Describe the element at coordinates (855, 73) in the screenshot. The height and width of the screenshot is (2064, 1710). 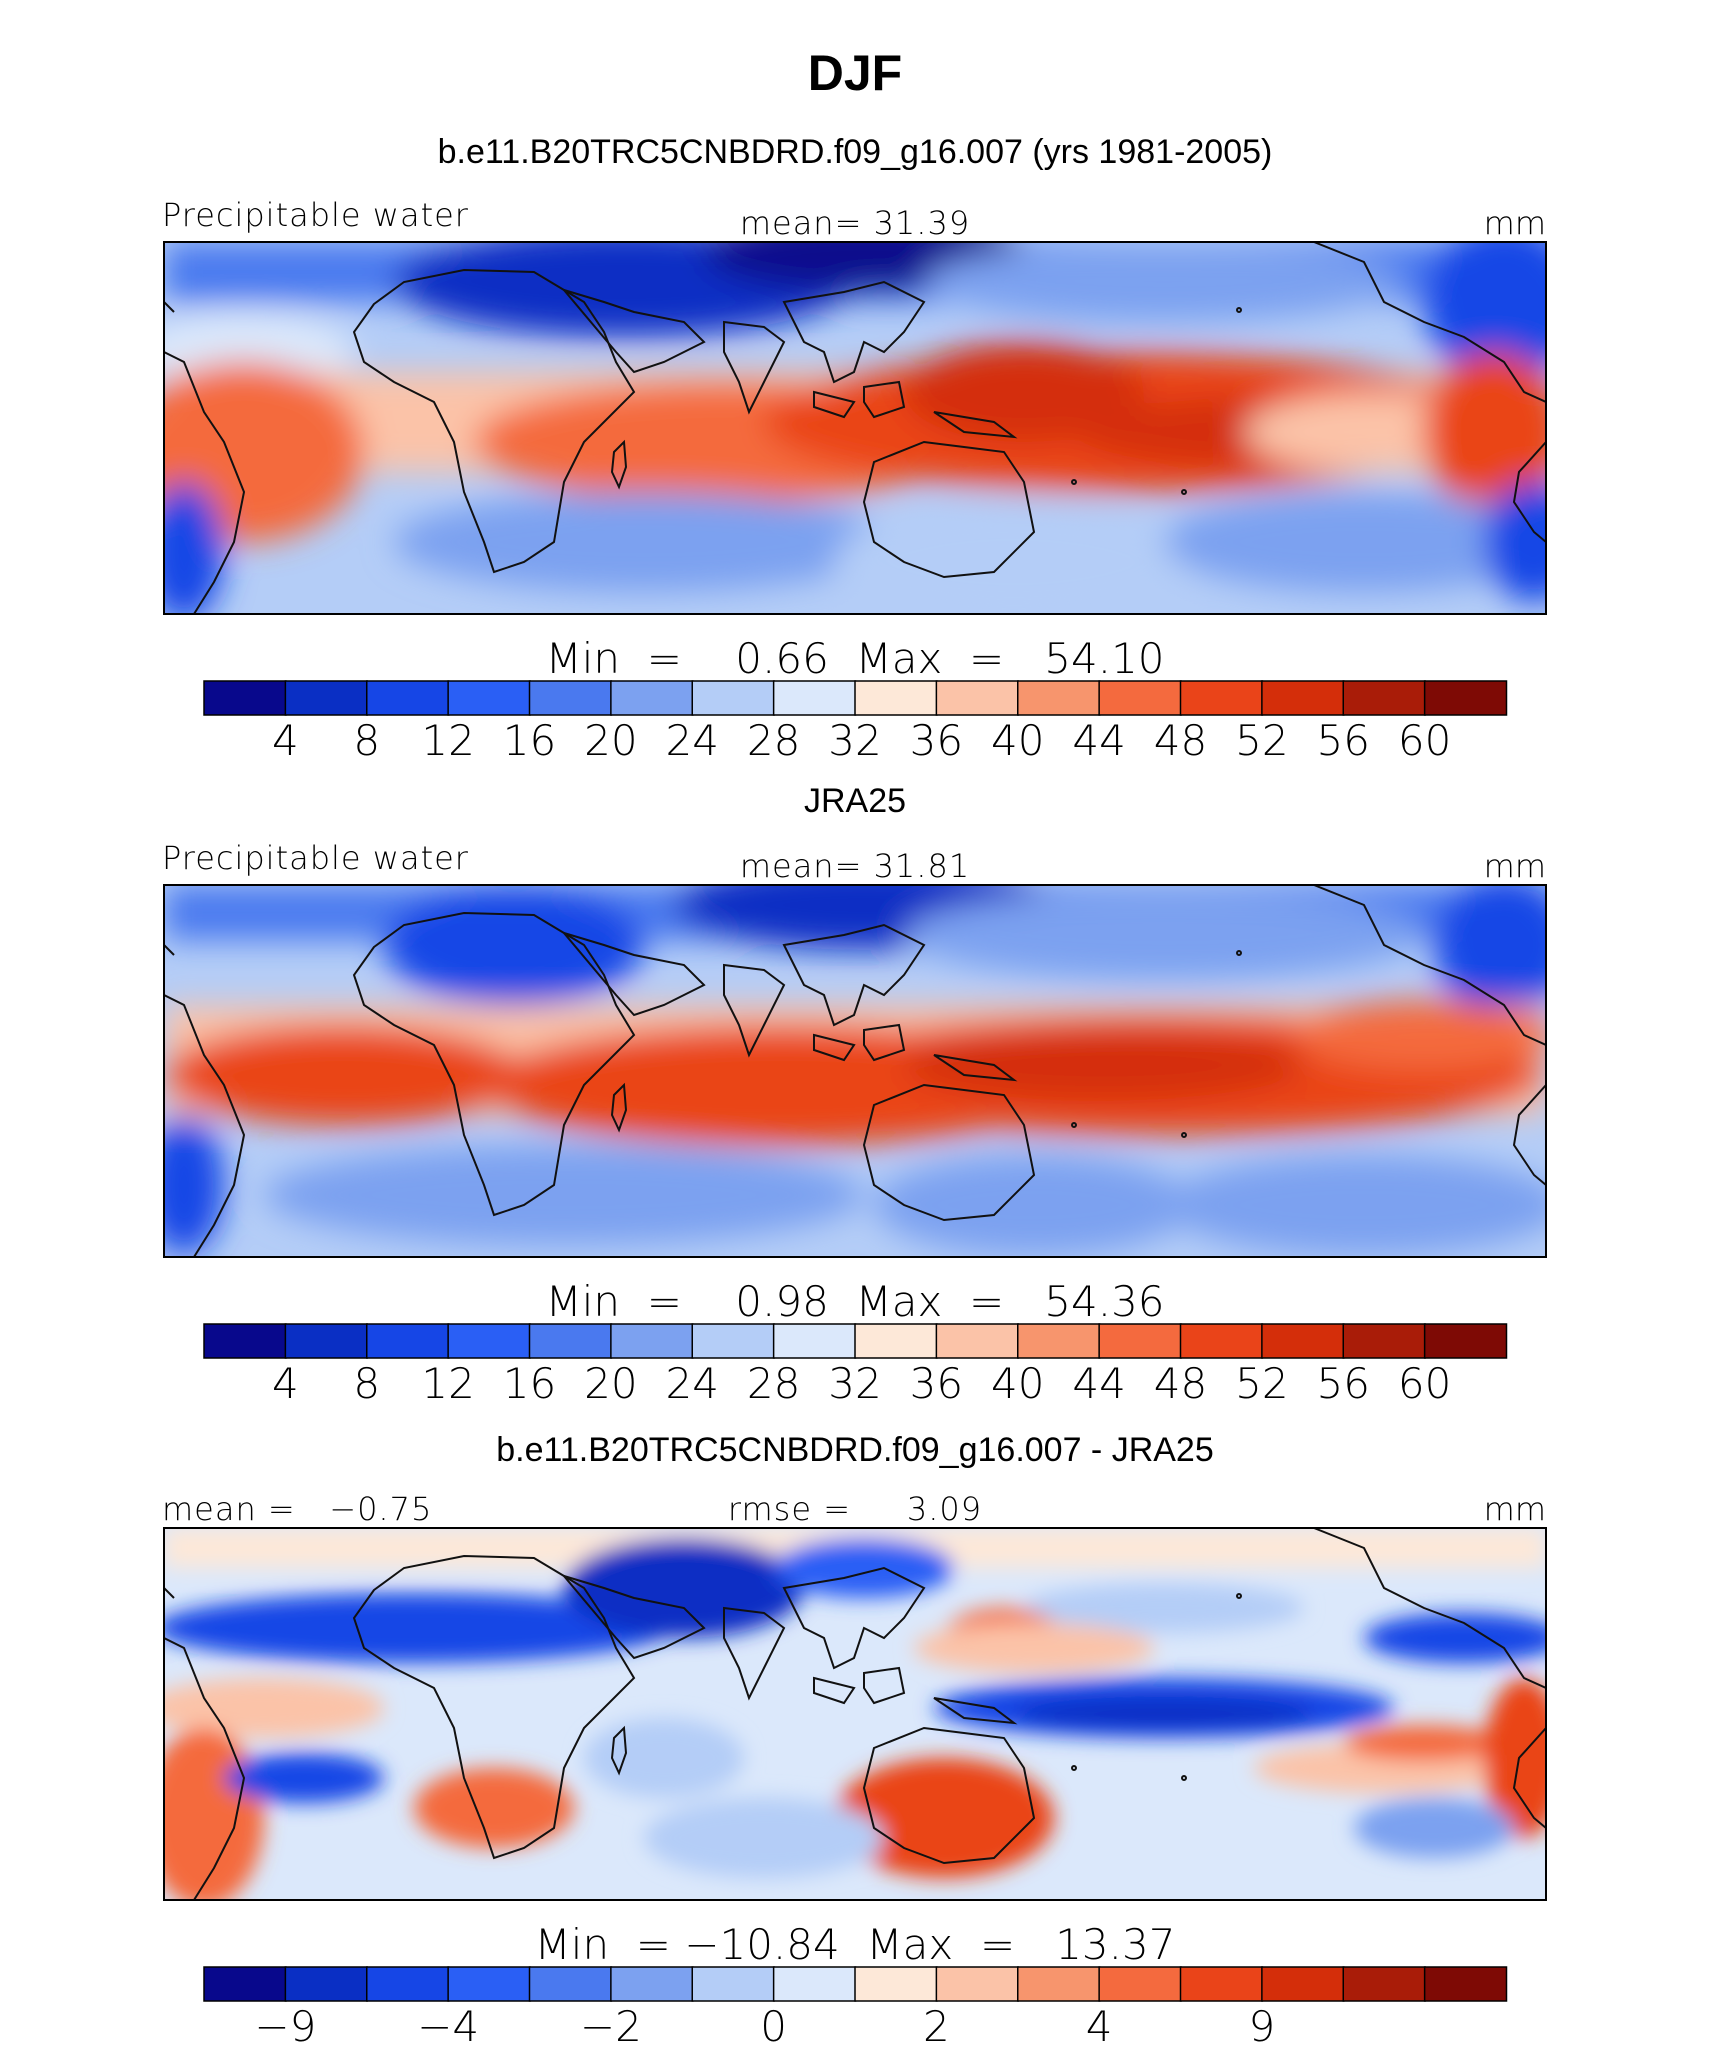
I see `page-title: DJF` at that location.